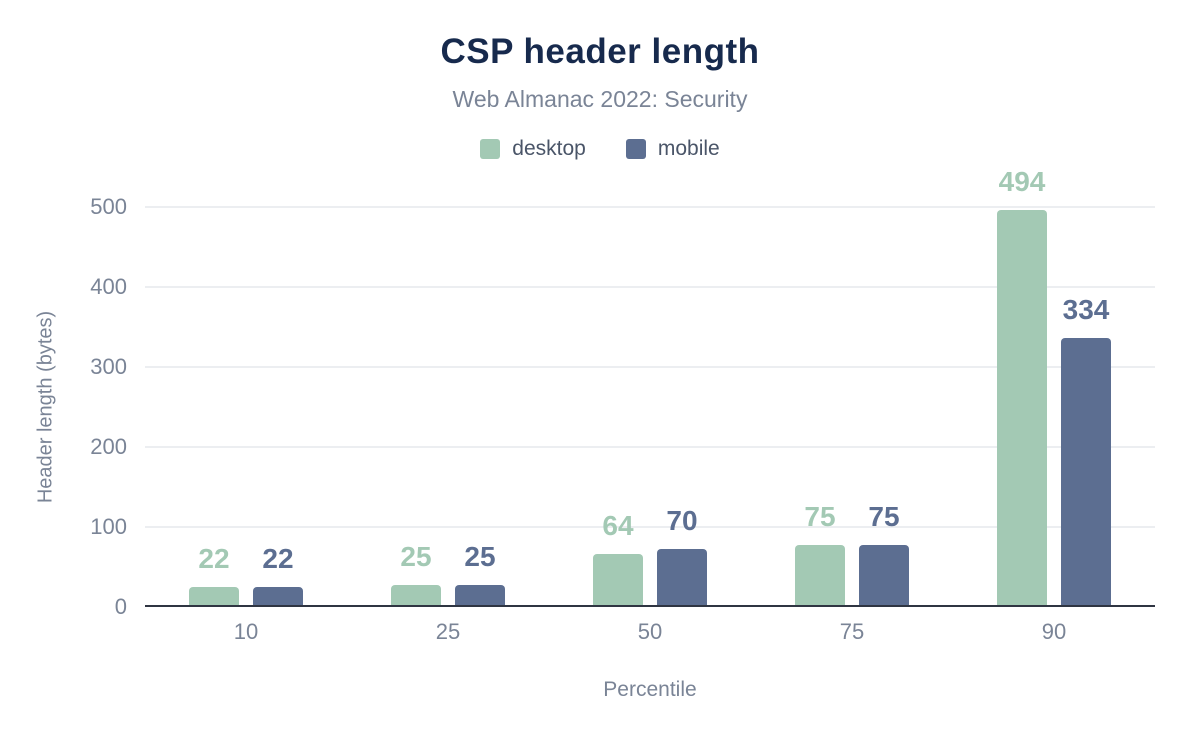 The width and height of the screenshot is (1200, 742). Describe the element at coordinates (600, 99) in the screenshot. I see `chart-subtitle: Web Almanac 2022: Security` at that location.